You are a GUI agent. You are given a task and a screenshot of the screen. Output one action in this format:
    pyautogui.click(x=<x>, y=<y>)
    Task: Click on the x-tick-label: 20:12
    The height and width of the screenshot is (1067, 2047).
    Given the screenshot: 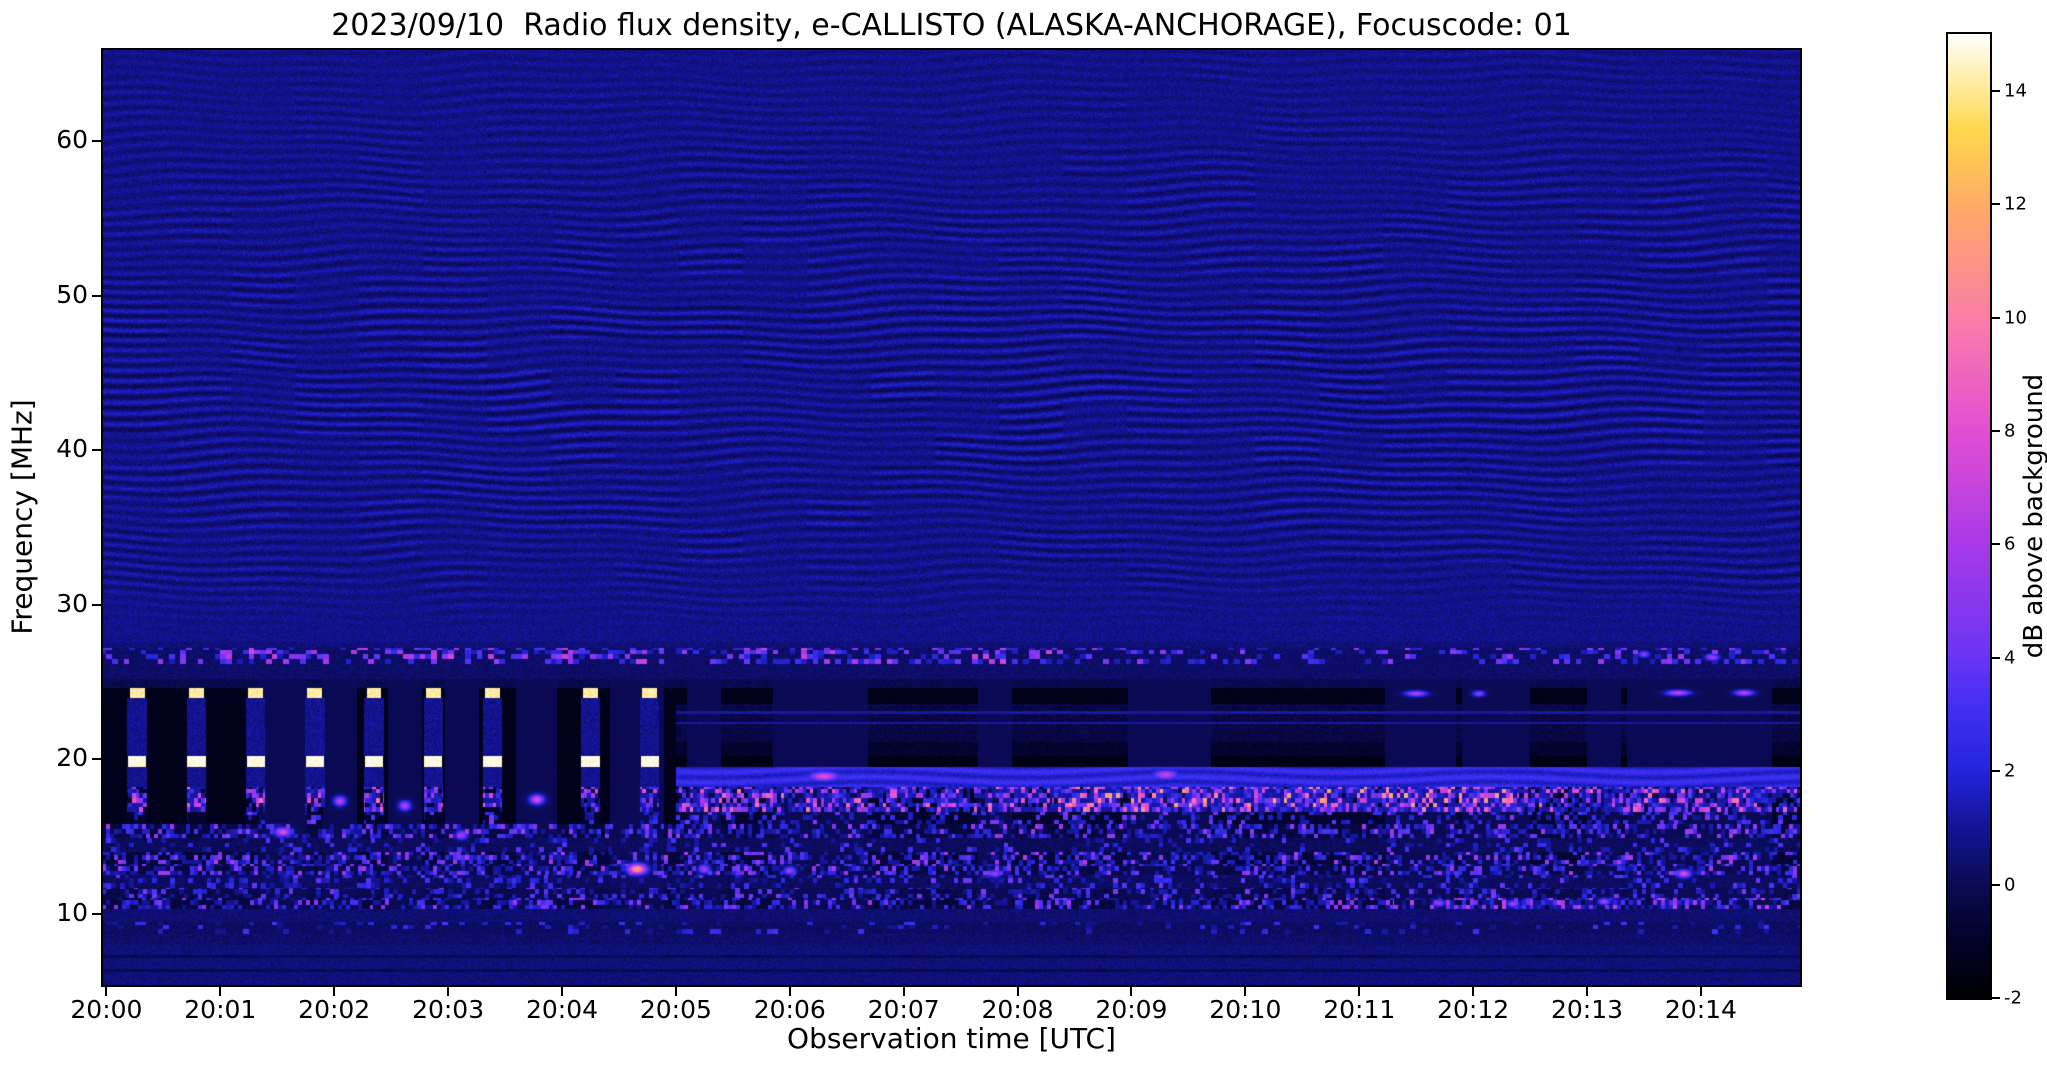 What is the action you would take?
    pyautogui.click(x=1473, y=1009)
    